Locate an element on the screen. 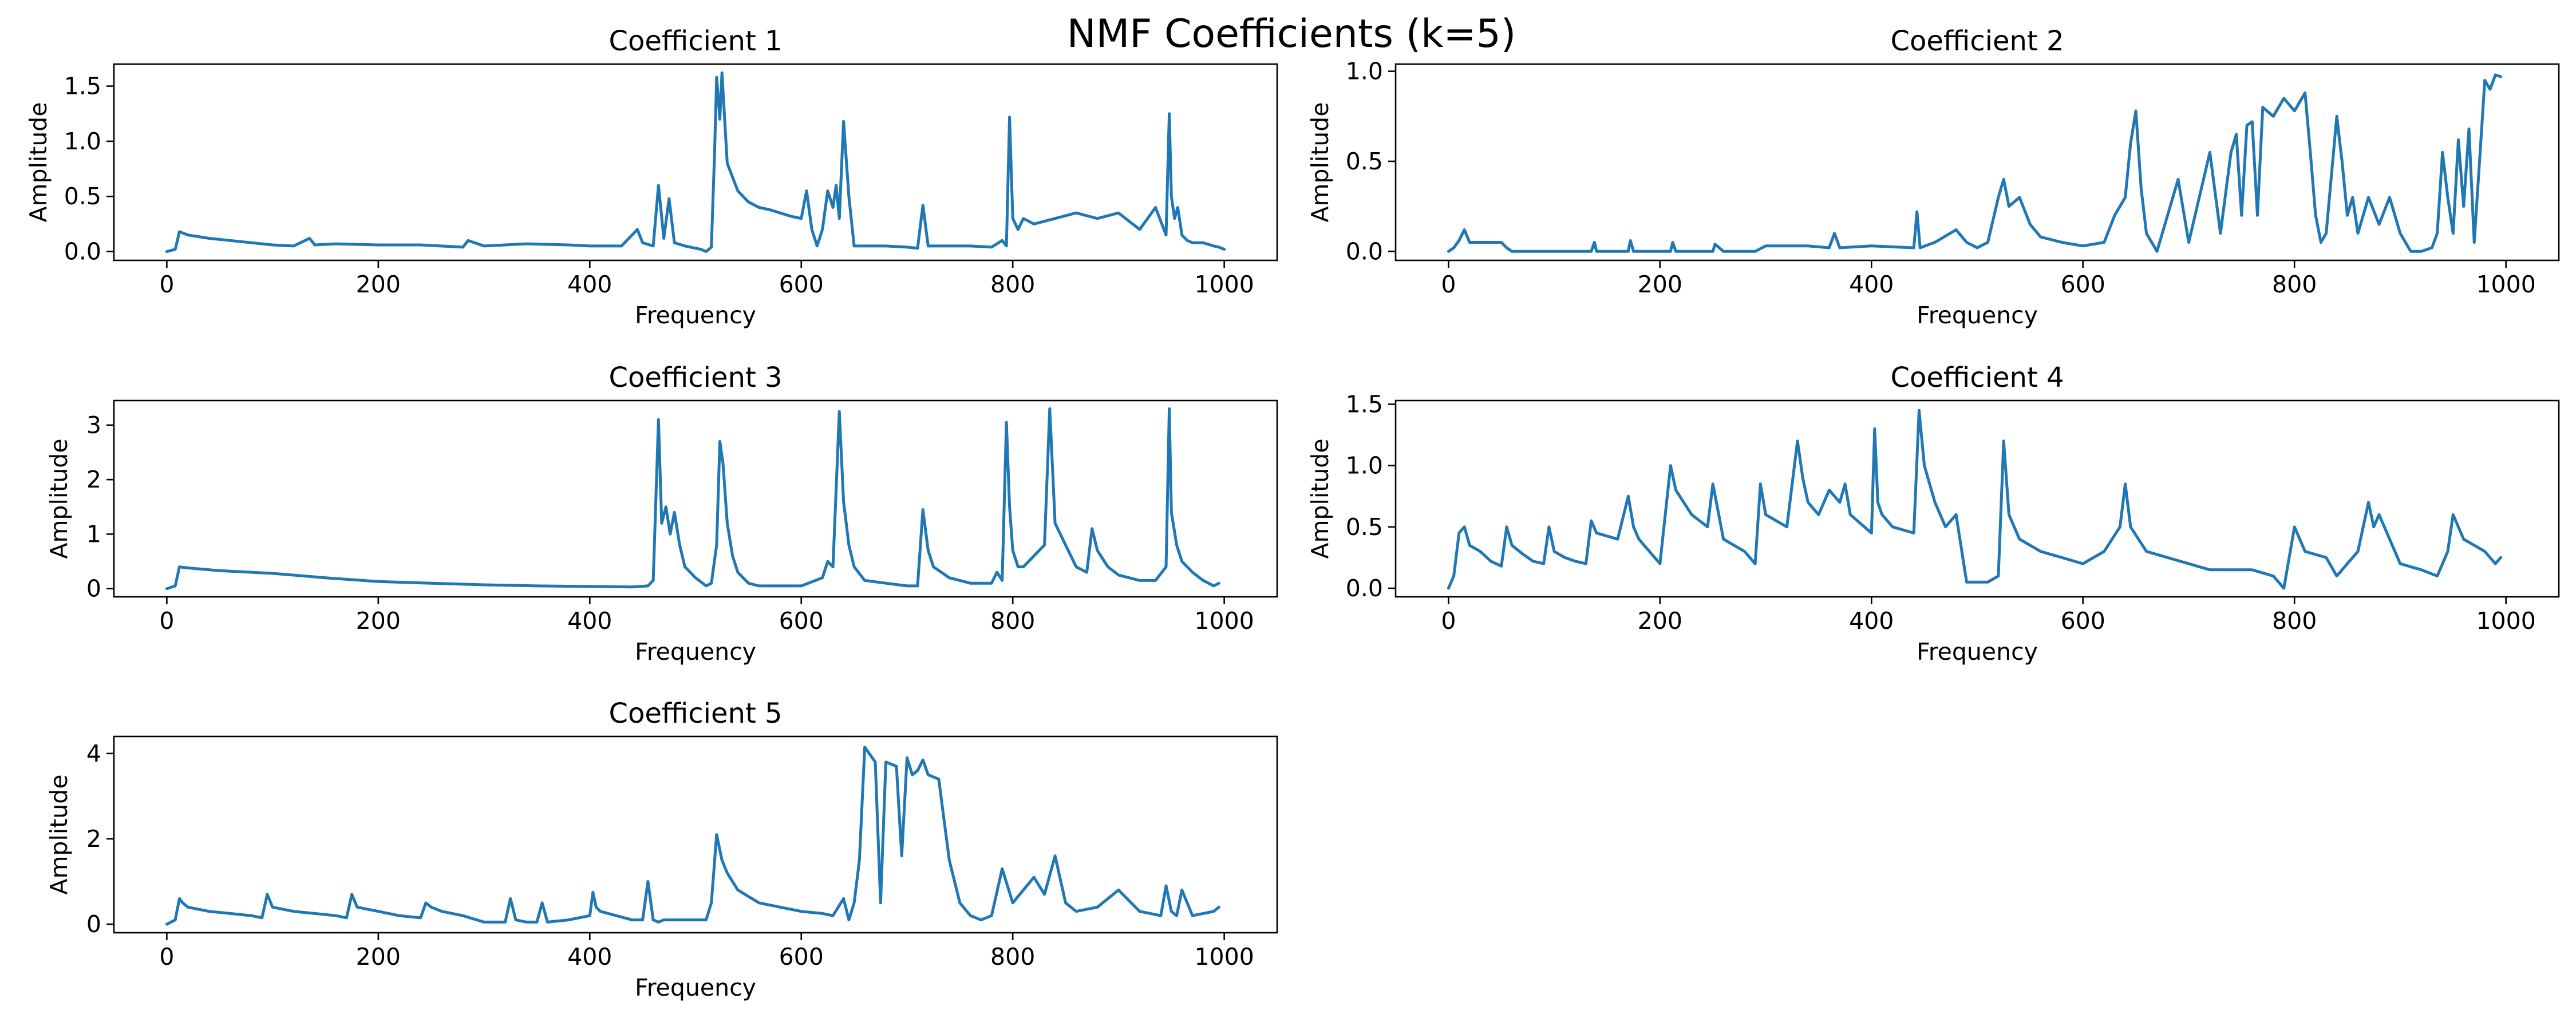 The width and height of the screenshot is (2576, 1030). figure-title: NMF Coefficients (k=5) is located at coordinates (1291, 34).